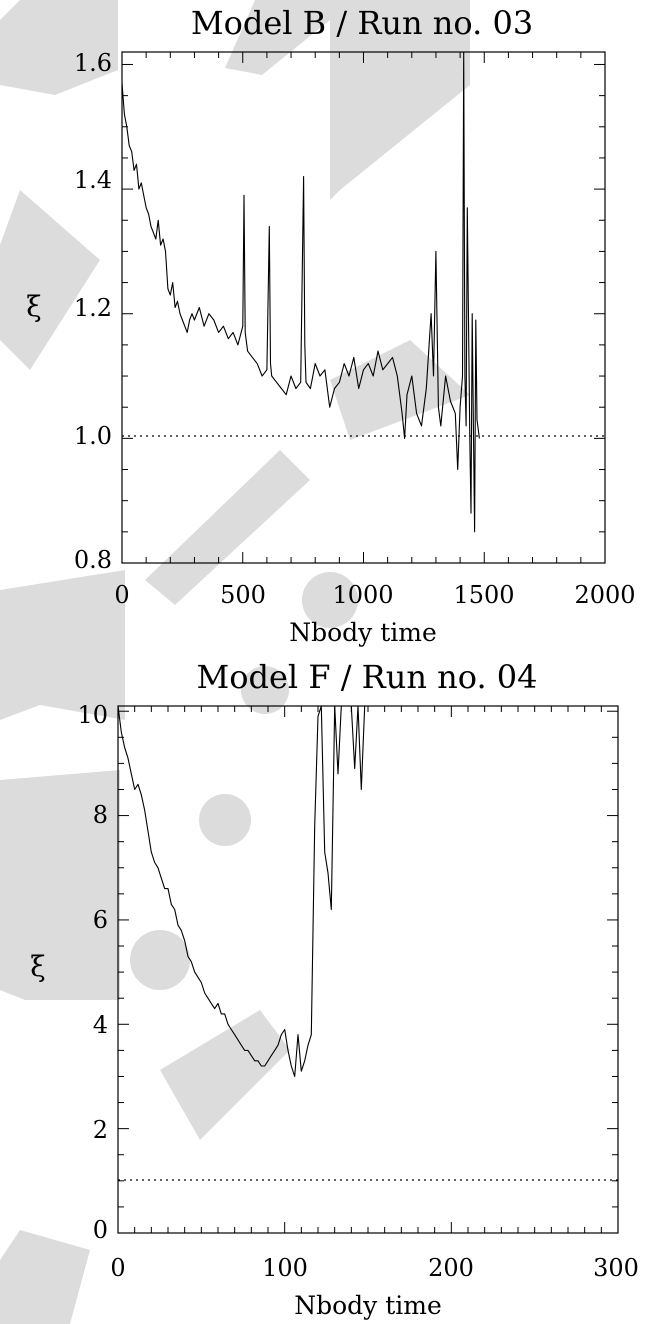 This screenshot has height=1324, width=661. I want to click on chart-2-ytick-label: 10, so click(92, 715).